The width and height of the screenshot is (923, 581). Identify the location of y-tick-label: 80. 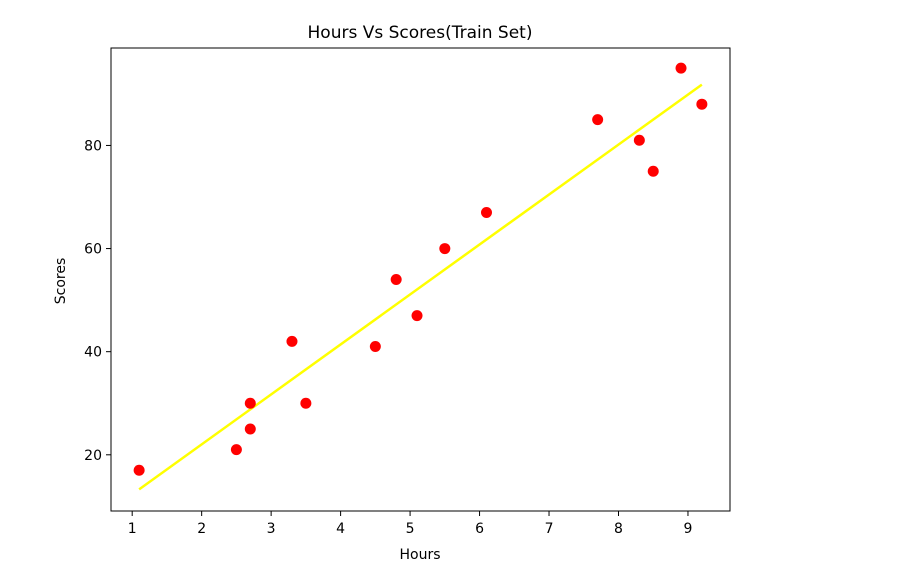
(93, 146).